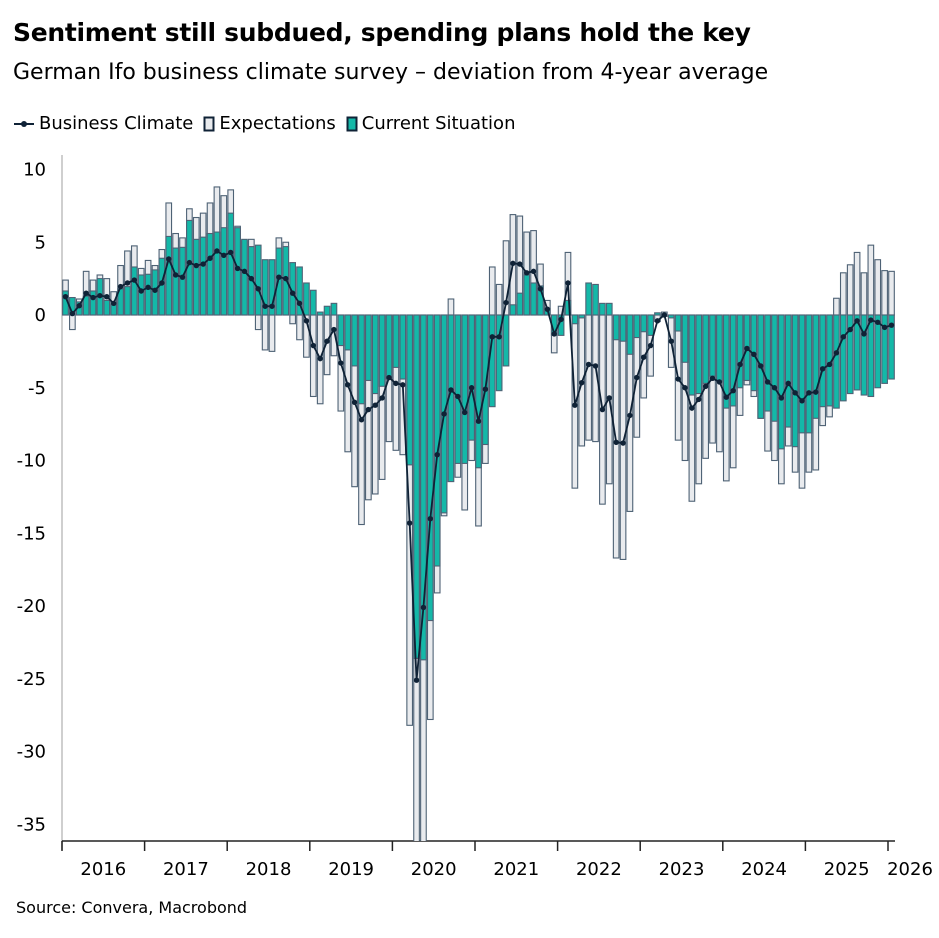  Describe the element at coordinates (24, 123) in the screenshot. I see `line-marker-icon` at that location.